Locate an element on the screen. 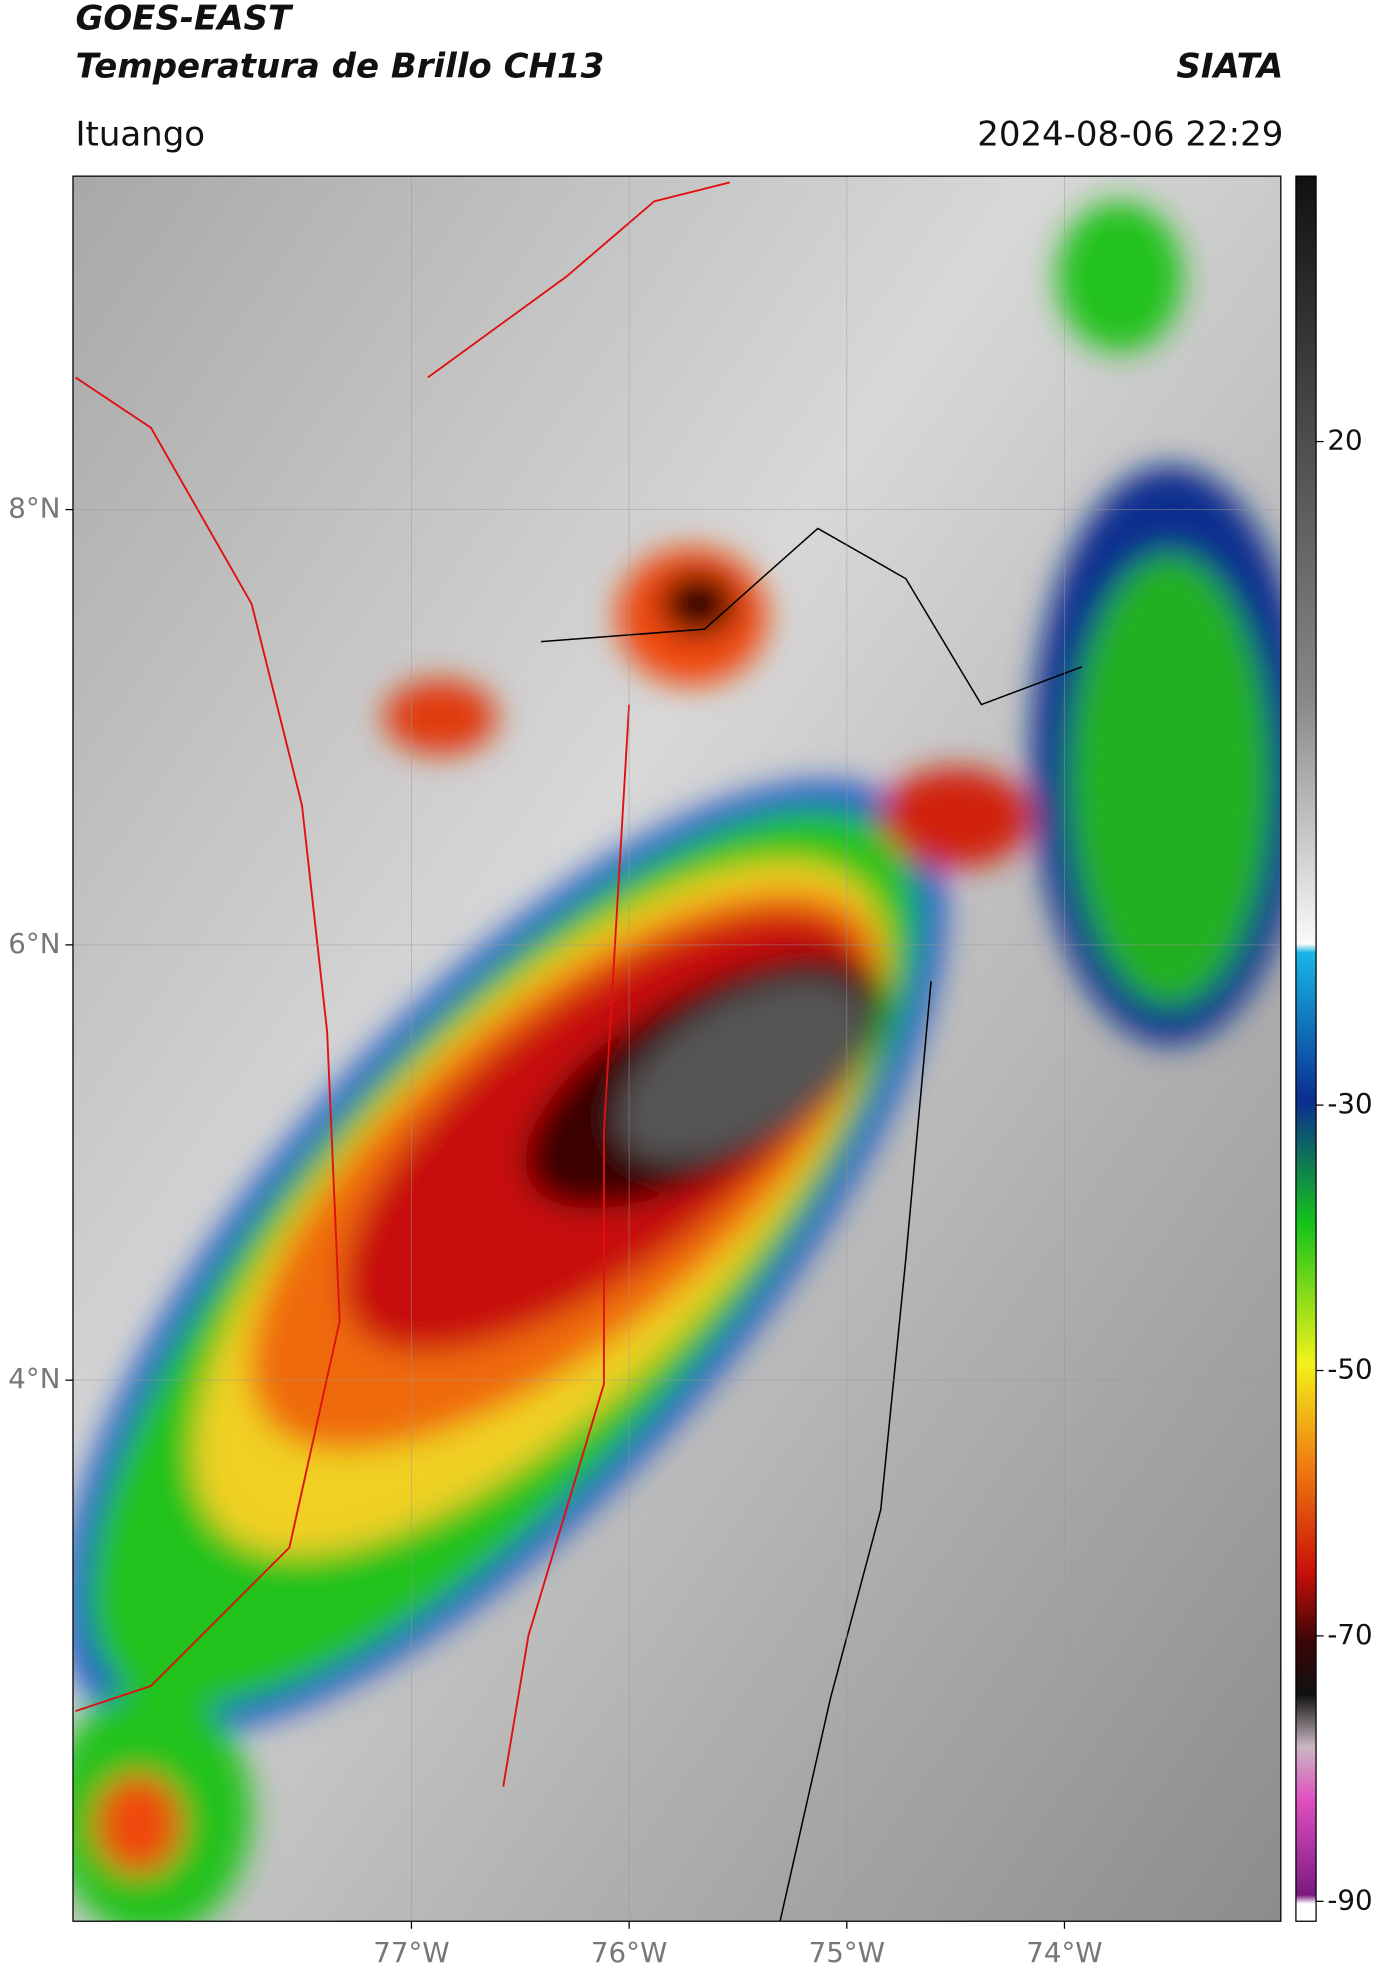 Image resolution: width=1384 pixels, height=1985 pixels. y-tick-label: 8°N is located at coordinates (34, 508).